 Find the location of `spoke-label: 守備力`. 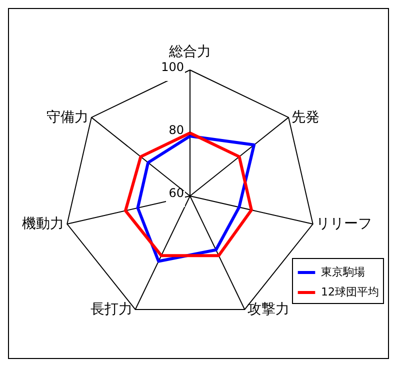

spoke-label: 守備力 is located at coordinates (67, 117).